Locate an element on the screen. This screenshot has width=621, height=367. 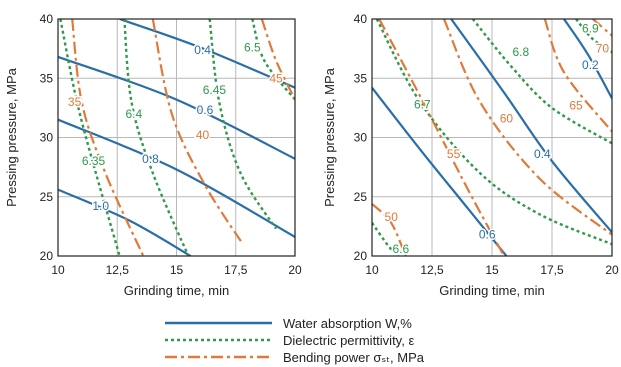
bending-contour-label: 65 is located at coordinates (576, 106).